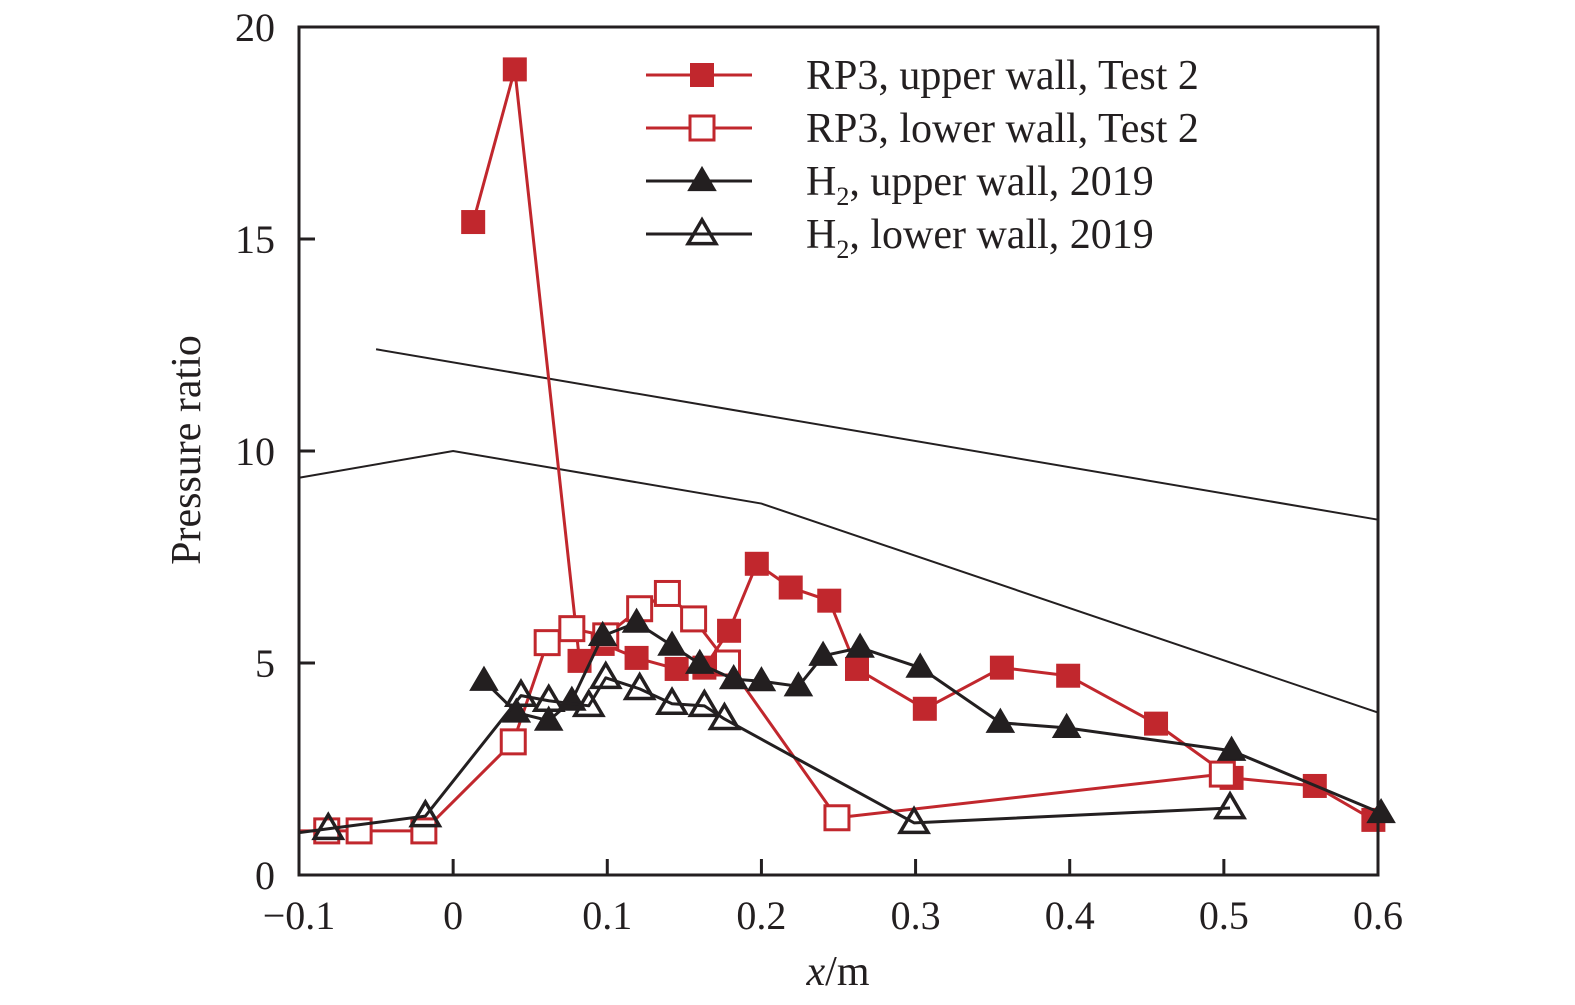 The height and width of the screenshot is (1005, 1575). Describe the element at coordinates (1002, 129) in the screenshot. I see `legend-label: RP3, lower wall, Test 2` at that location.